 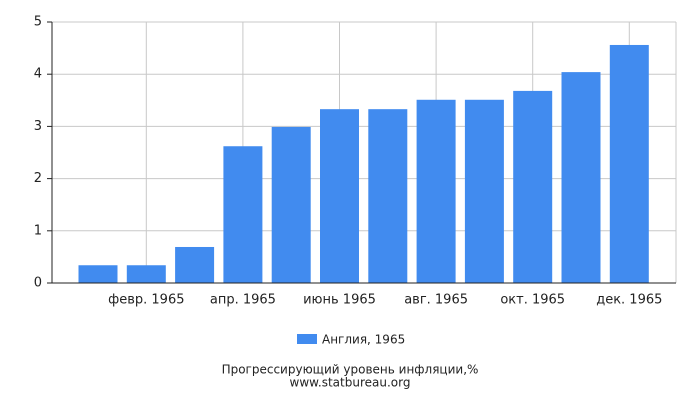 I want to click on chart-title: Прогрессирующий уровень инфляции,%, so click(x=350, y=370).